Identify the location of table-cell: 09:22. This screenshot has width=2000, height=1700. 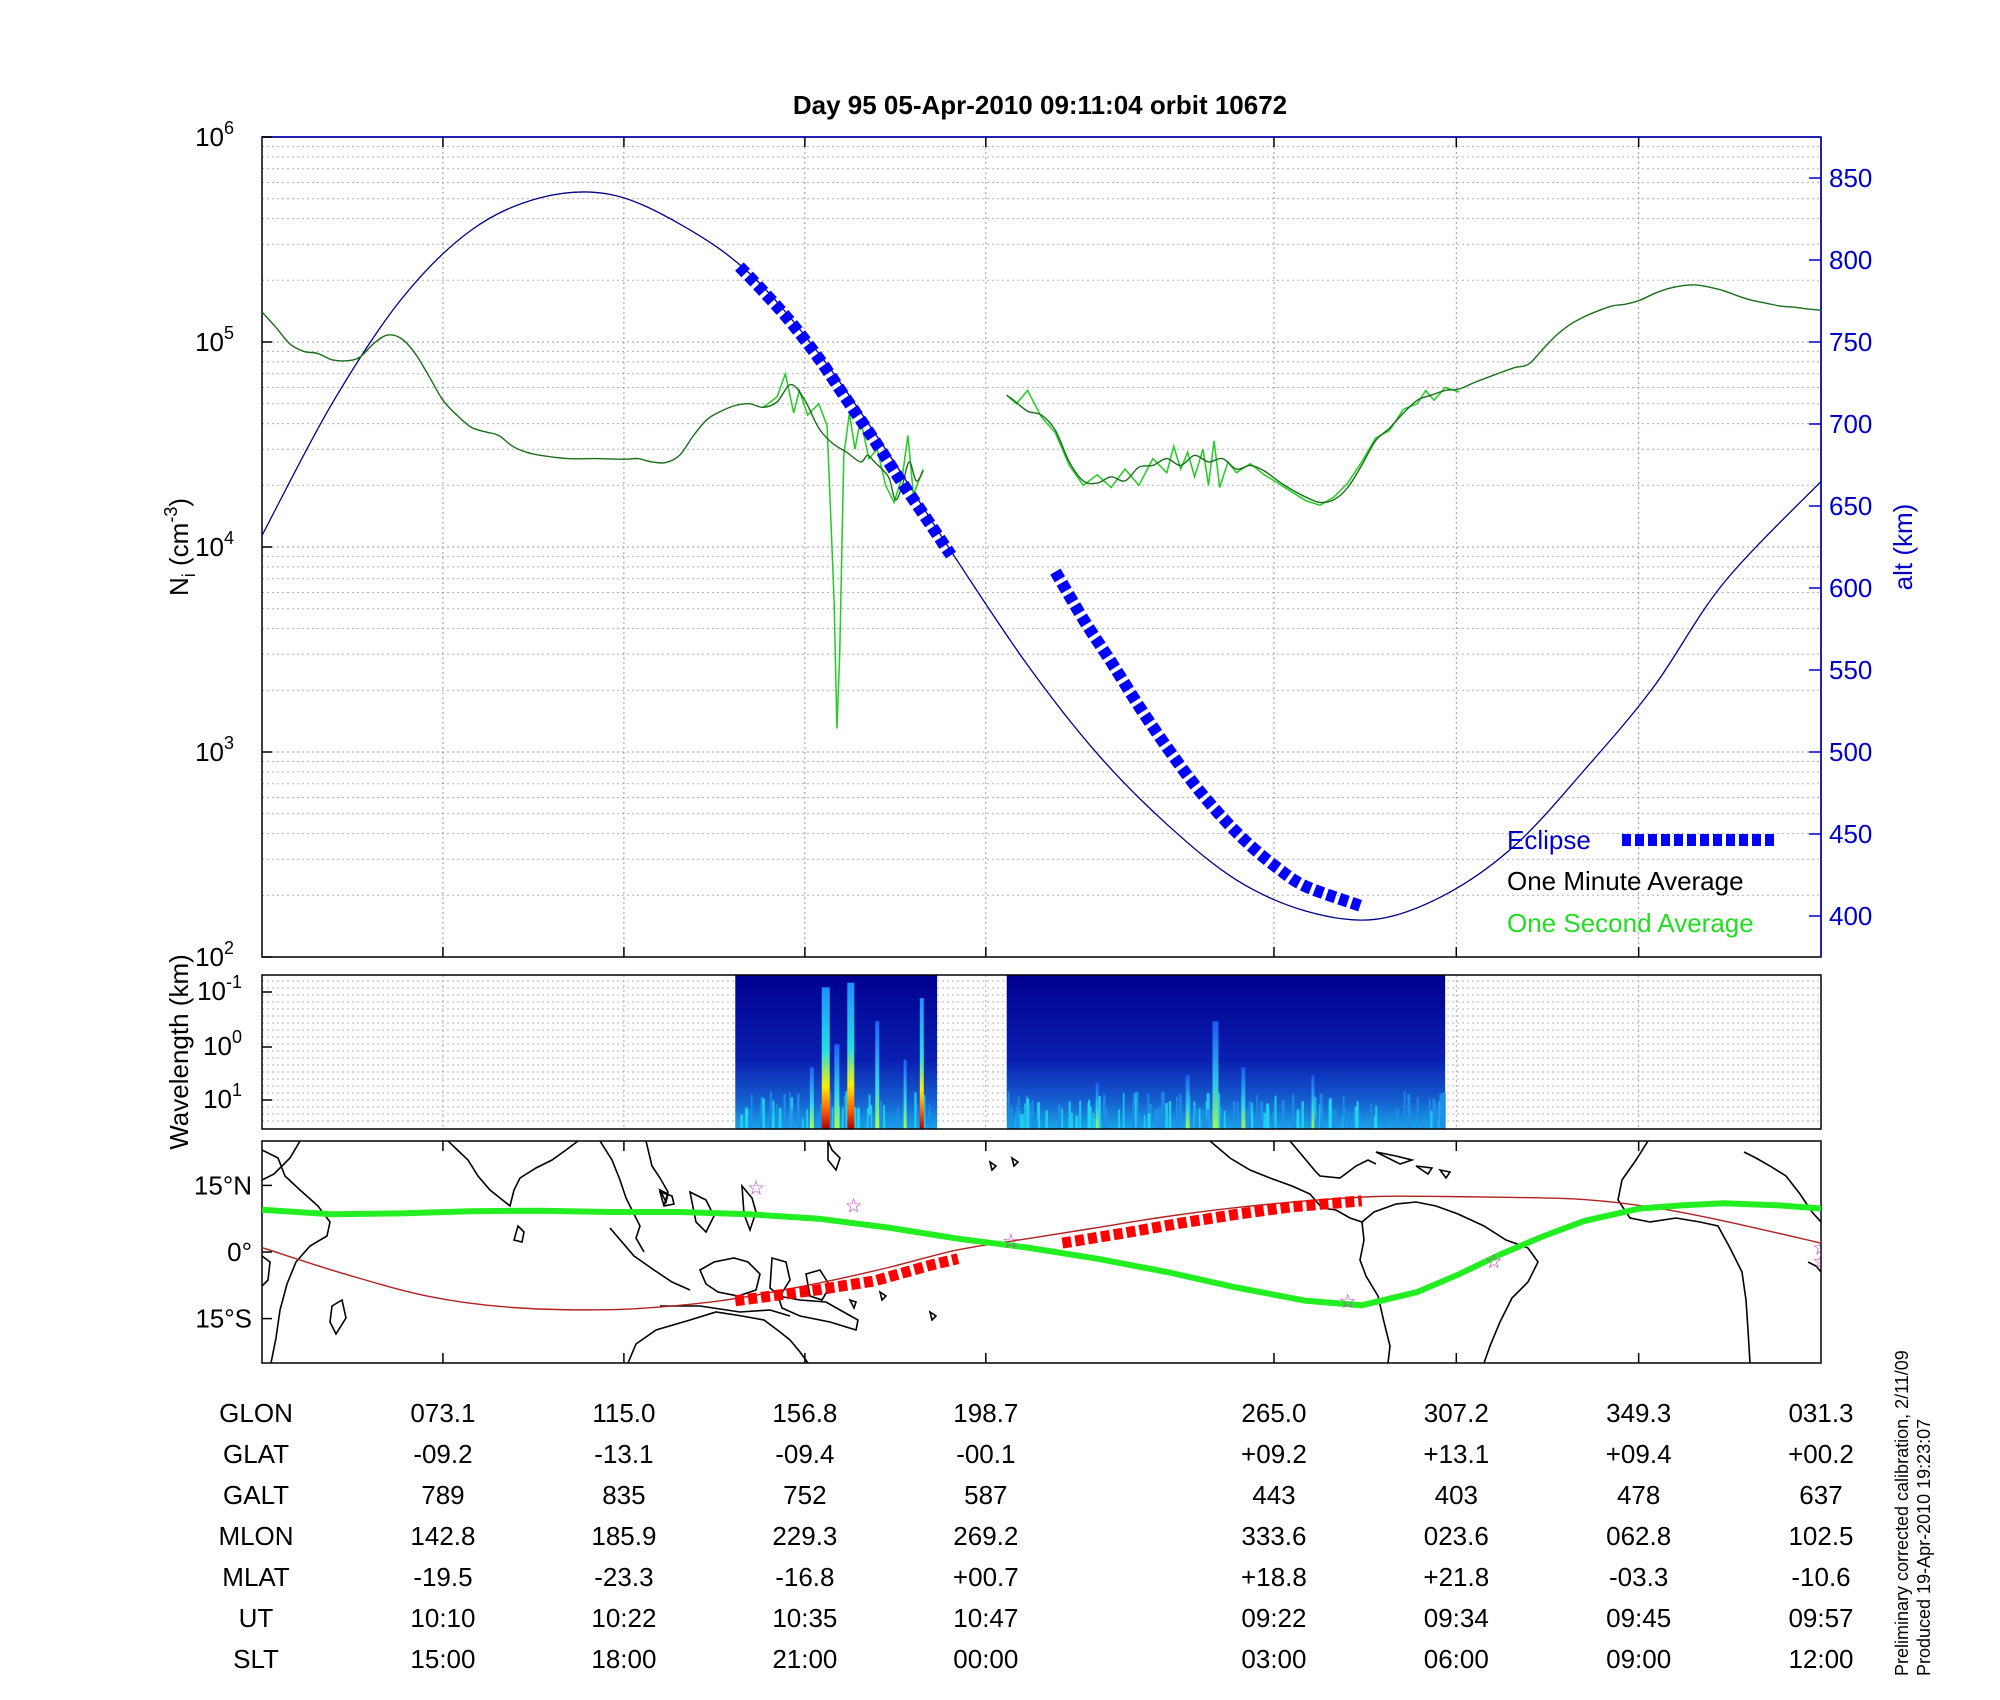
(1273, 1618).